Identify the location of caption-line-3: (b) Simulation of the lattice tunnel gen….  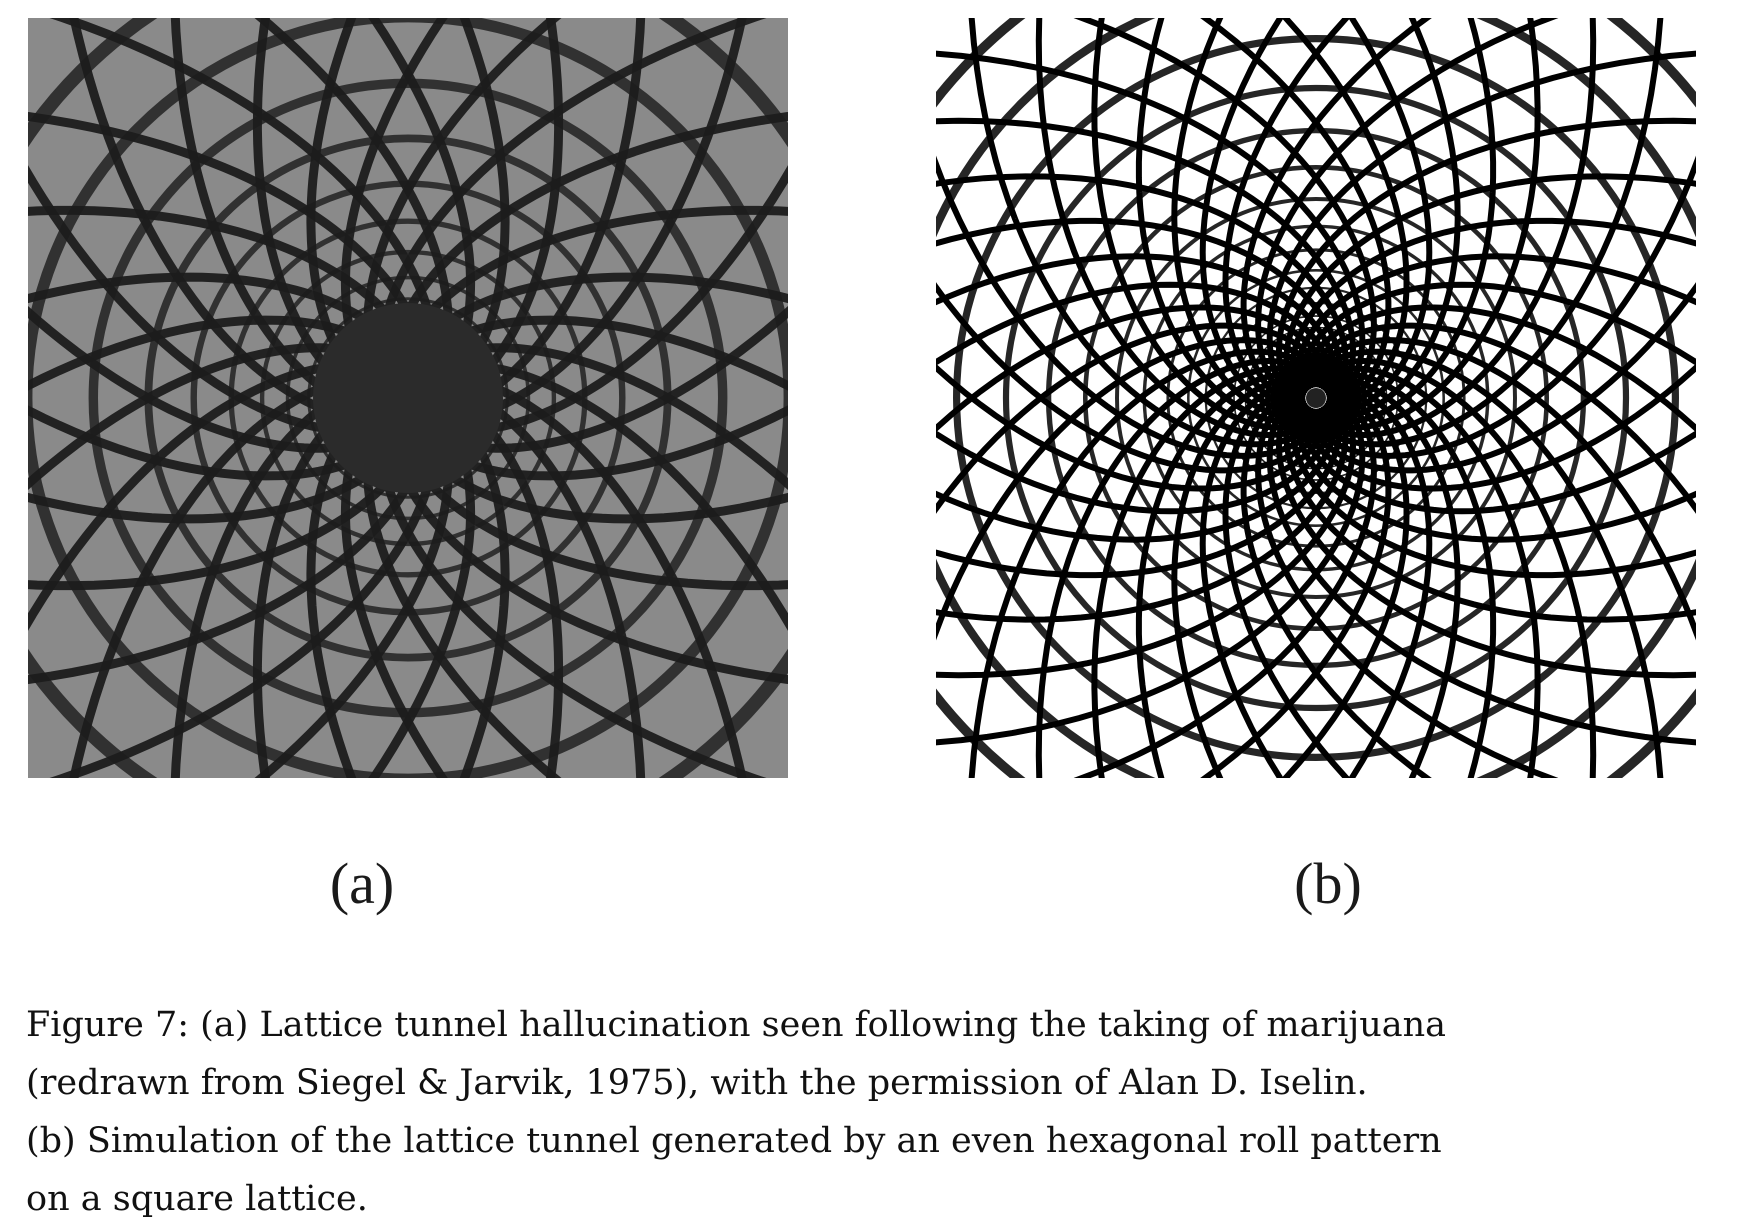
(734, 1141).